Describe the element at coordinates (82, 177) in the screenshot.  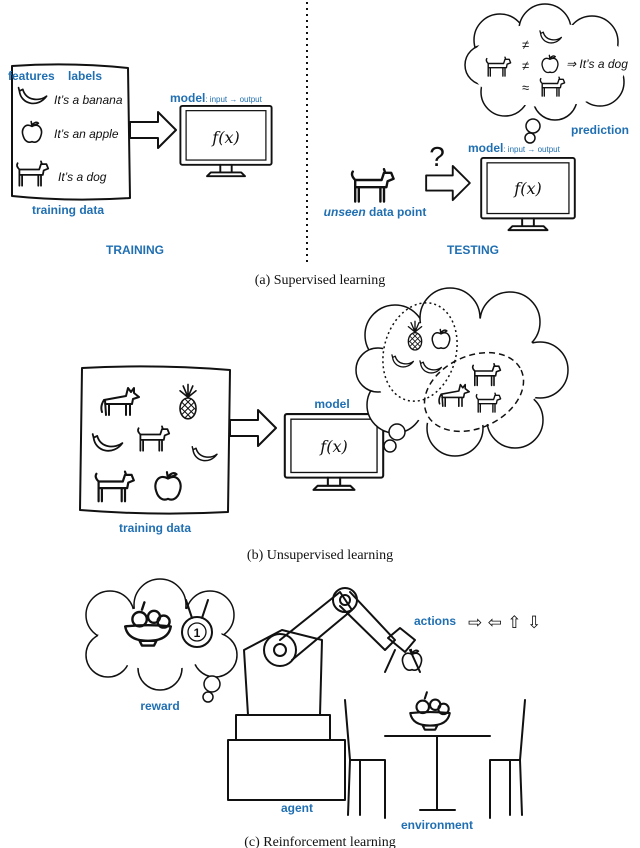
I see `example-label: It’s a dog` at that location.